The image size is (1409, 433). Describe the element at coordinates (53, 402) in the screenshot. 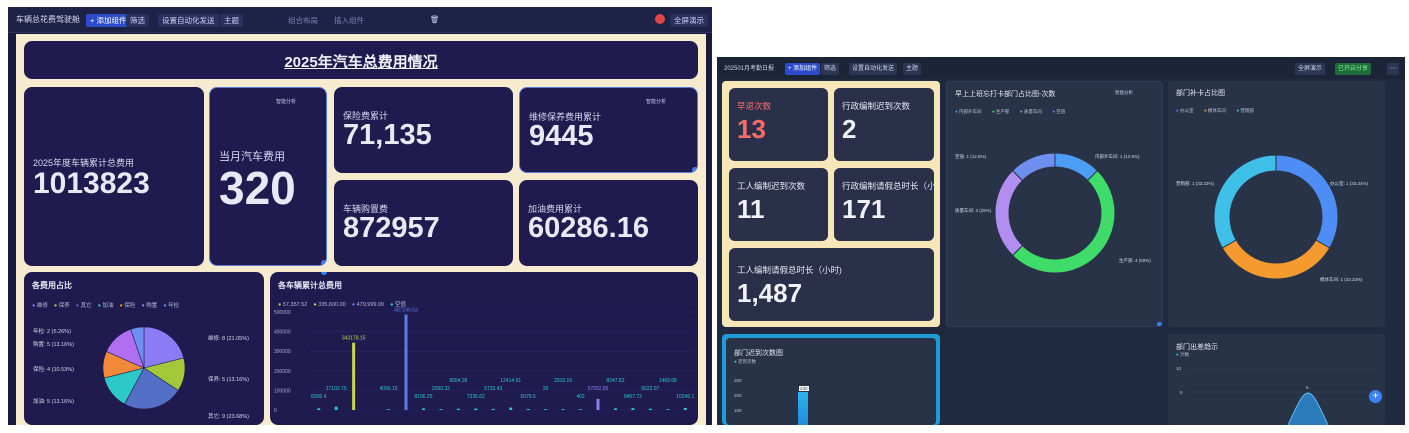

I see `pie-label: 加油: 5 (13.16%)` at that location.